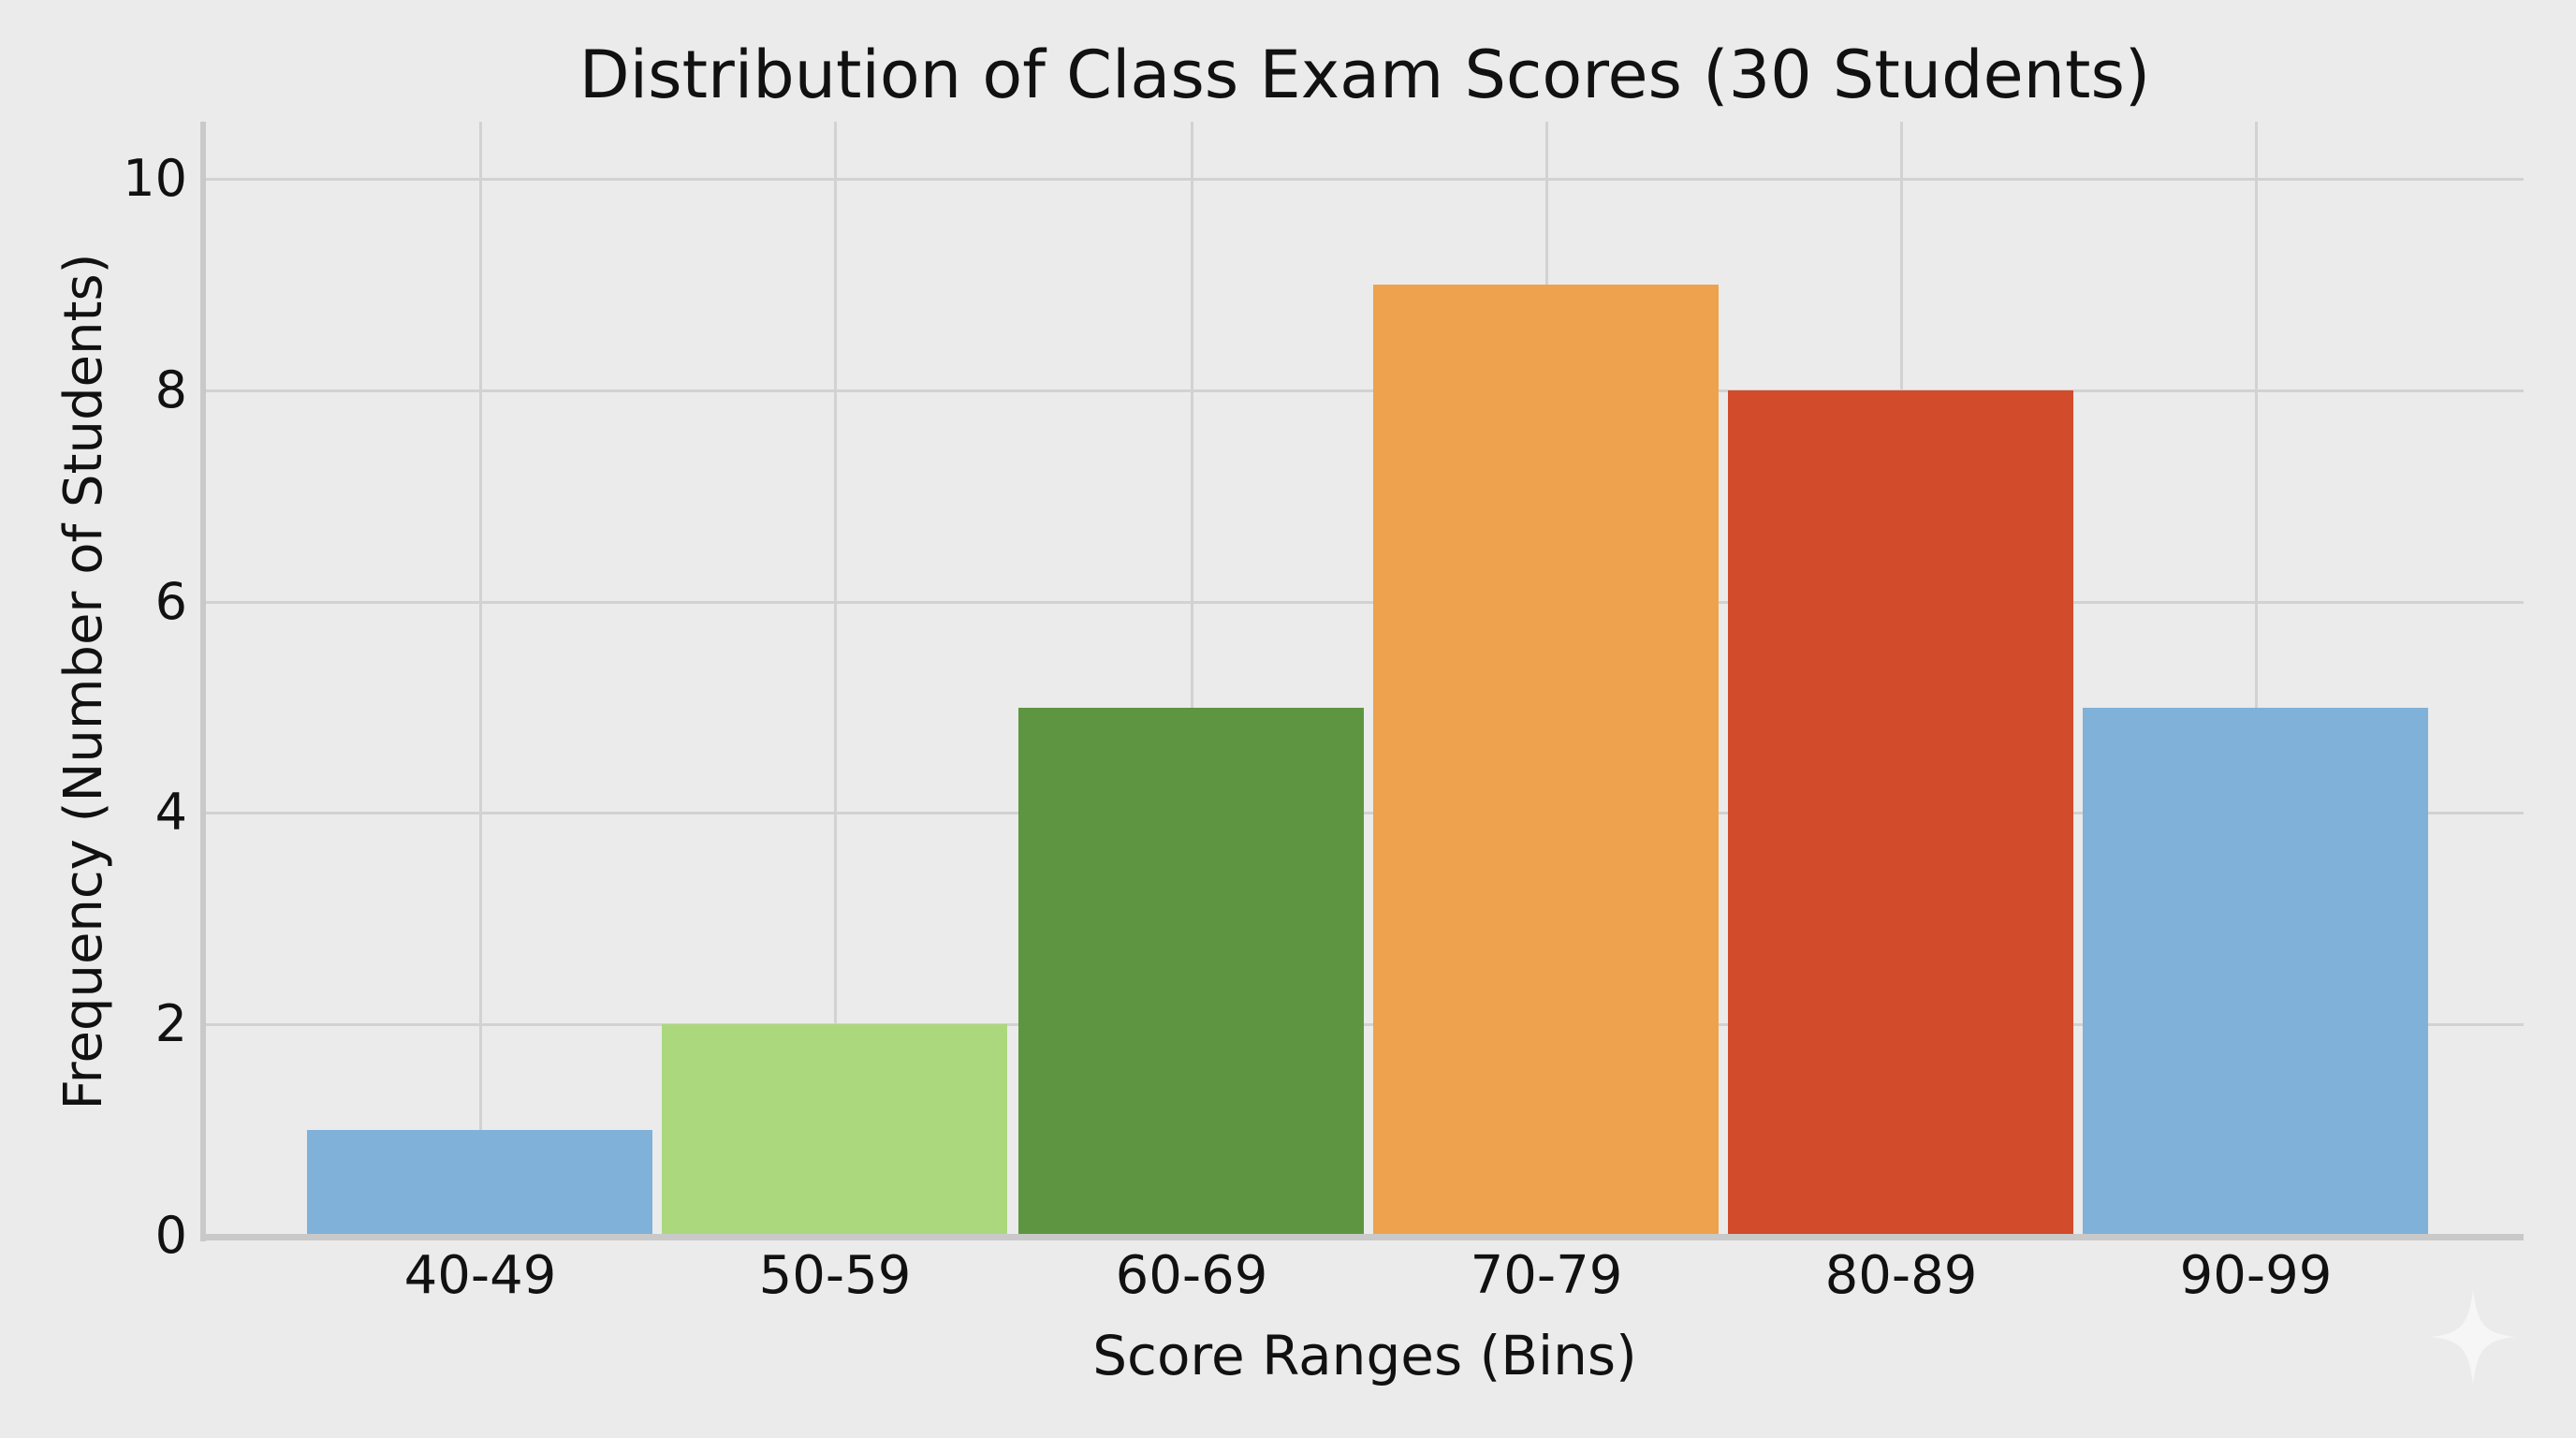 This screenshot has width=2576, height=1438. Describe the element at coordinates (480, 1275) in the screenshot. I see `x-tick-label: 40-49` at that location.